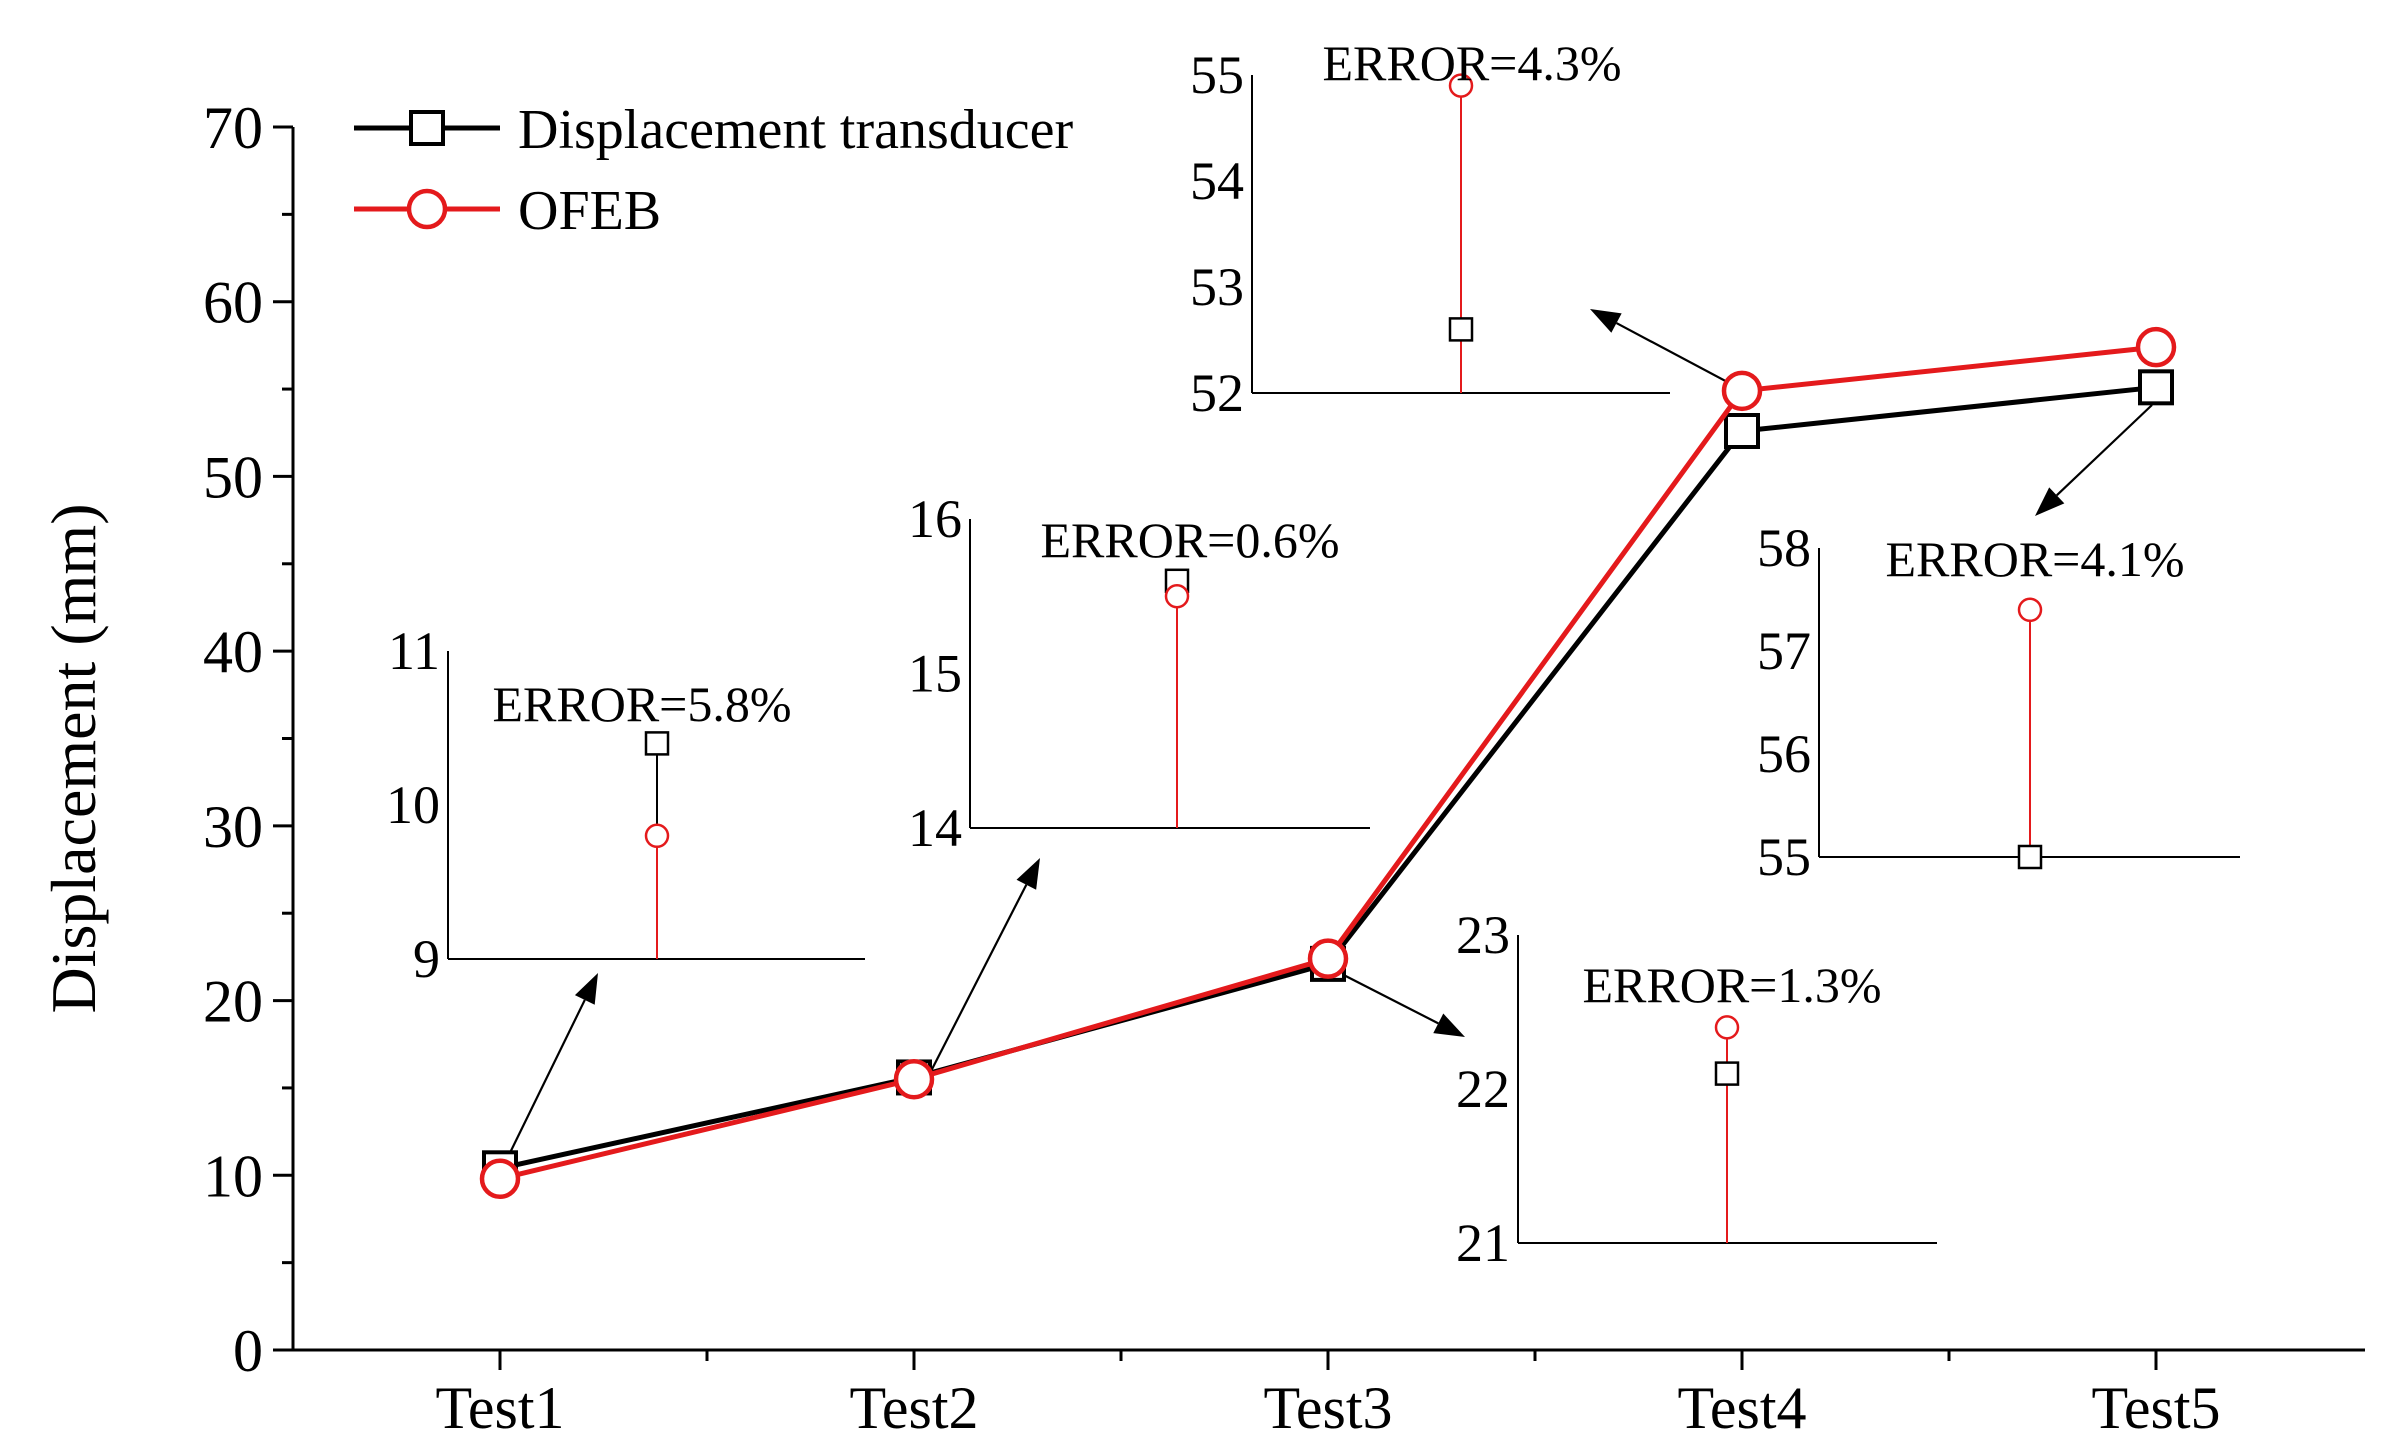  I want to click on inset-tick-label: 10, so click(413, 805).